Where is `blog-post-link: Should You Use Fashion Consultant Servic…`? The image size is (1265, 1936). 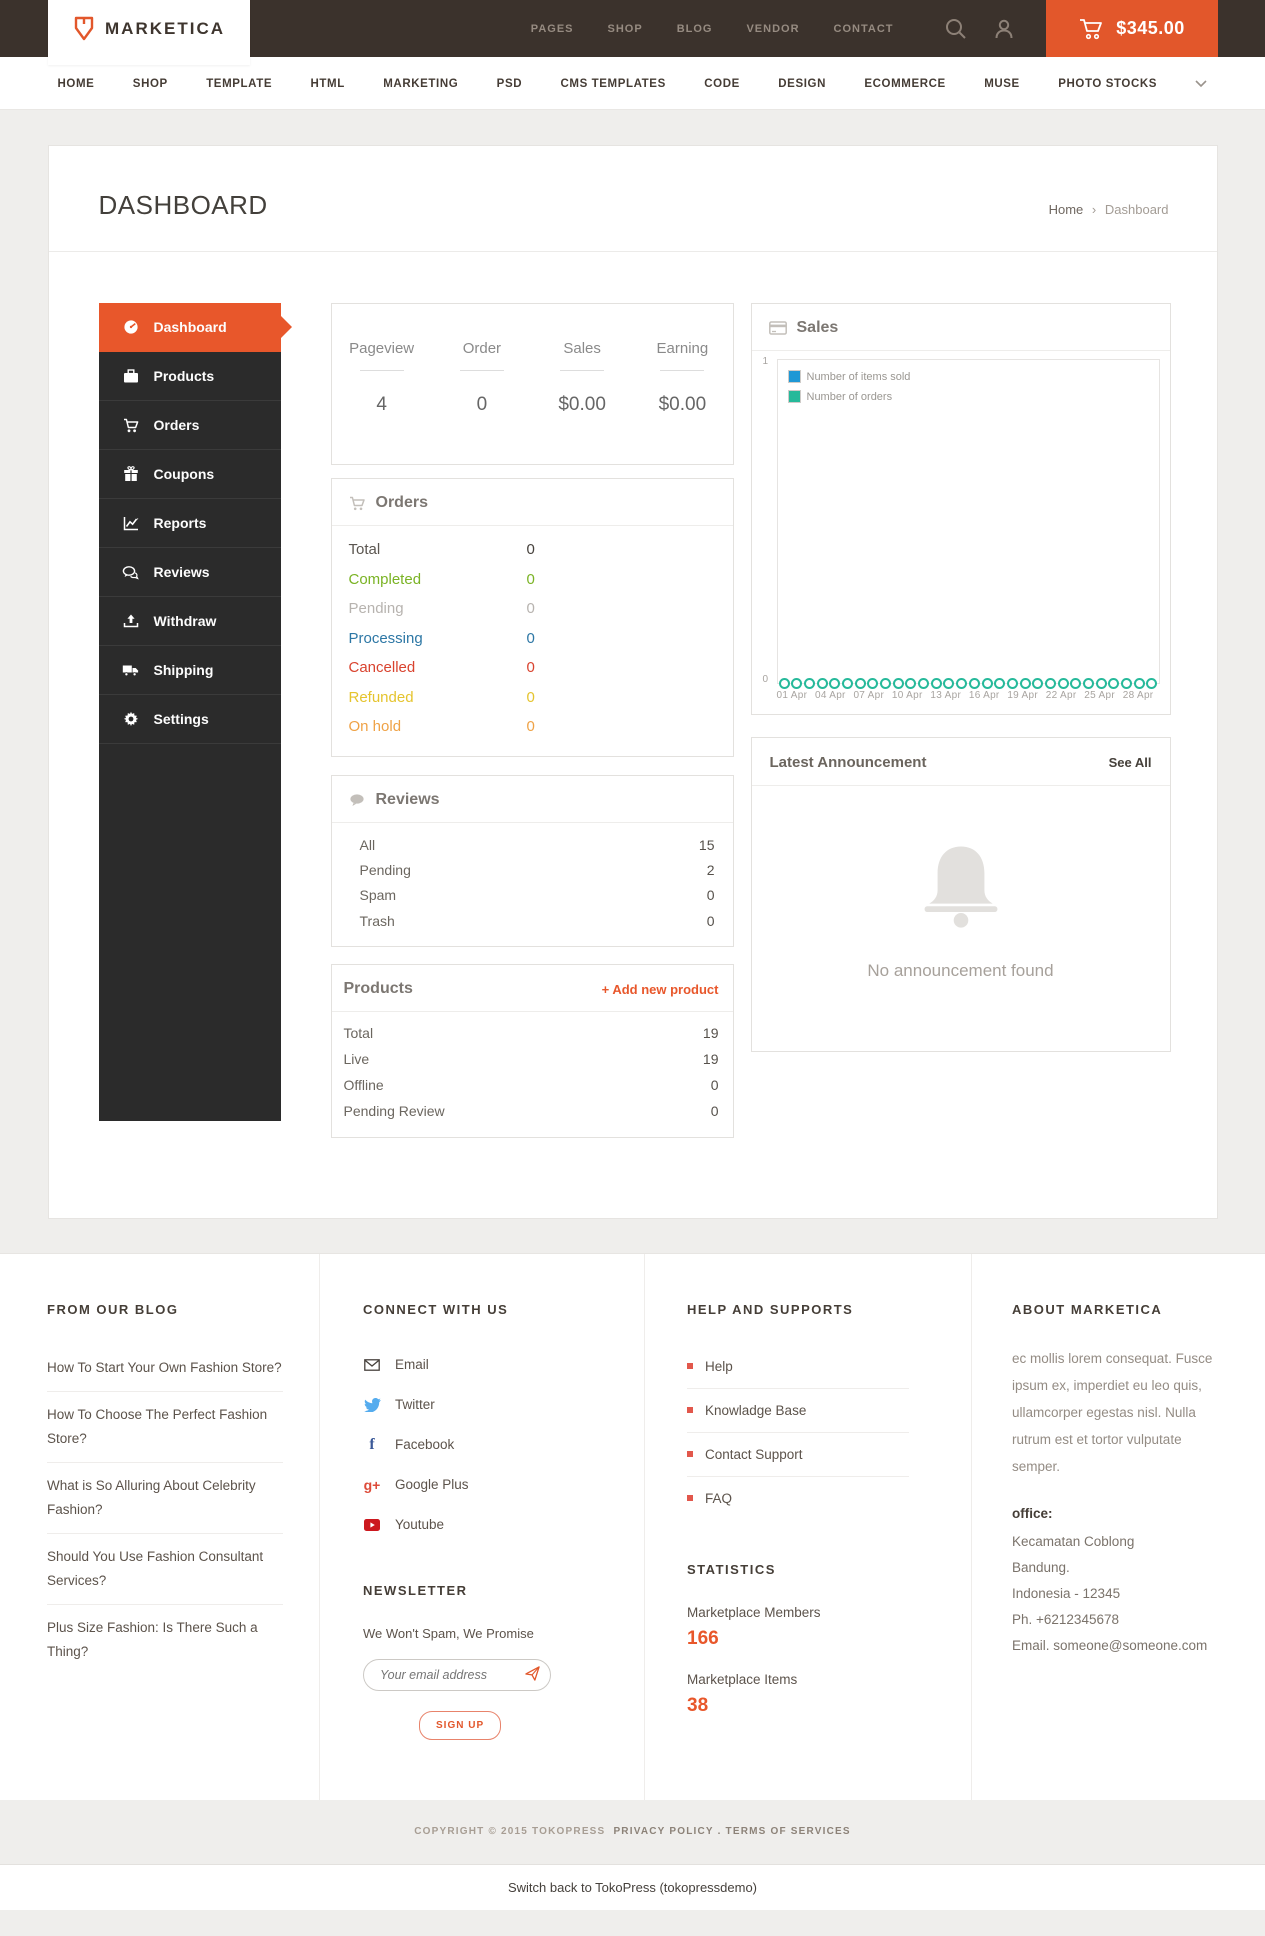 blog-post-link: Should You Use Fashion Consultant Servic… is located at coordinates (165, 1569).